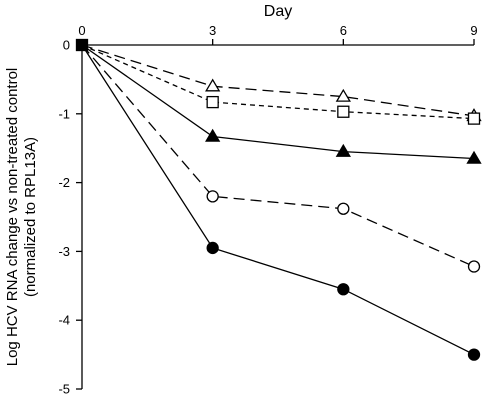 The height and width of the screenshot is (414, 482). I want to click on y-tick-label: -4, so click(64, 320).